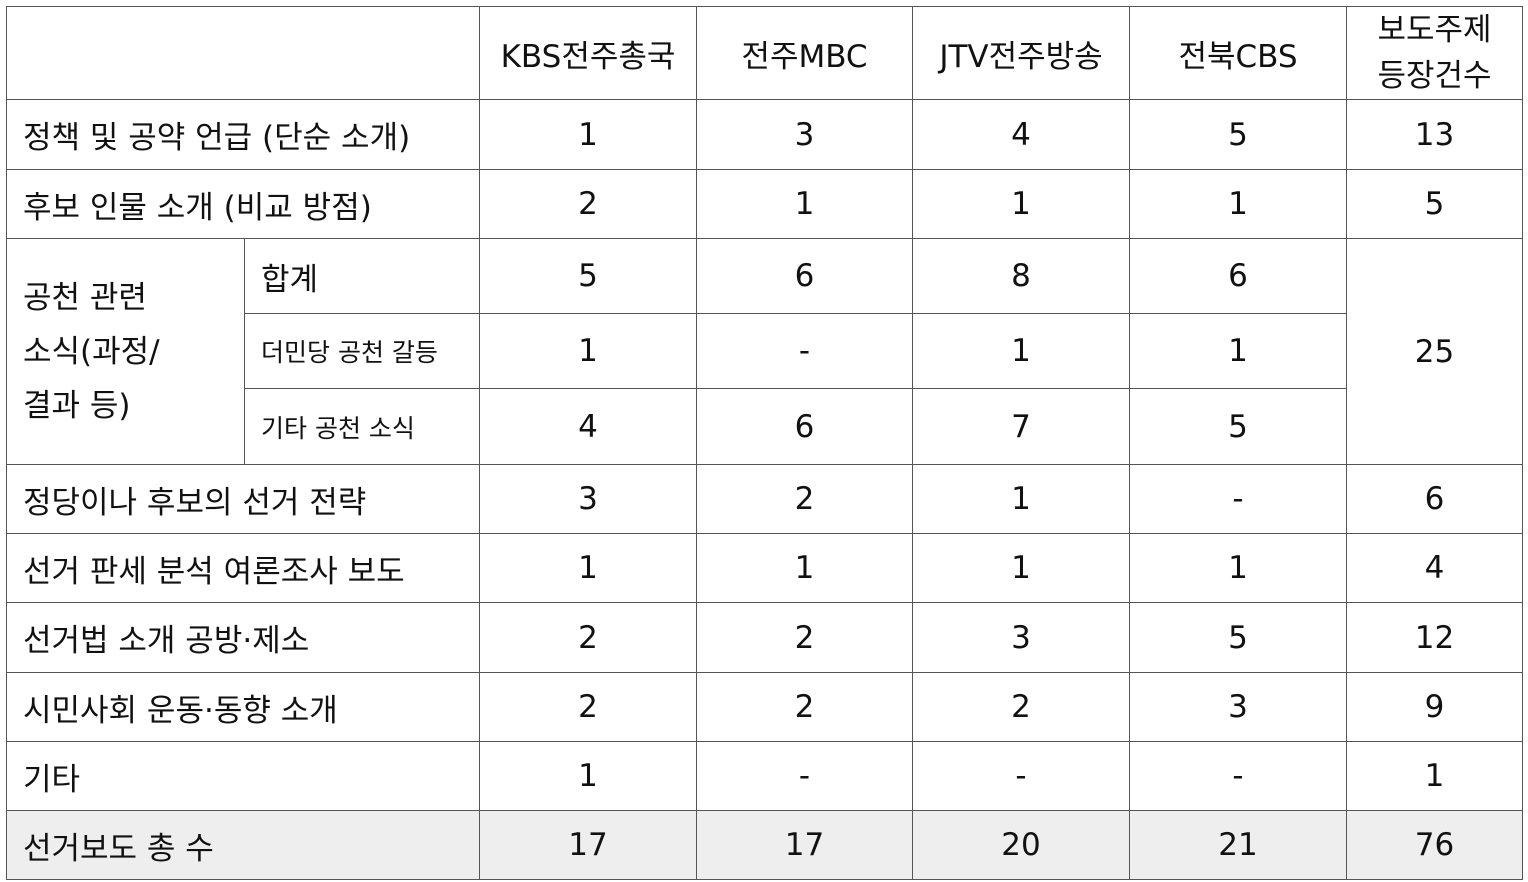  Describe the element at coordinates (243, 637) in the screenshot. I see `row-label: 선거법 소개 공방·제소` at that location.